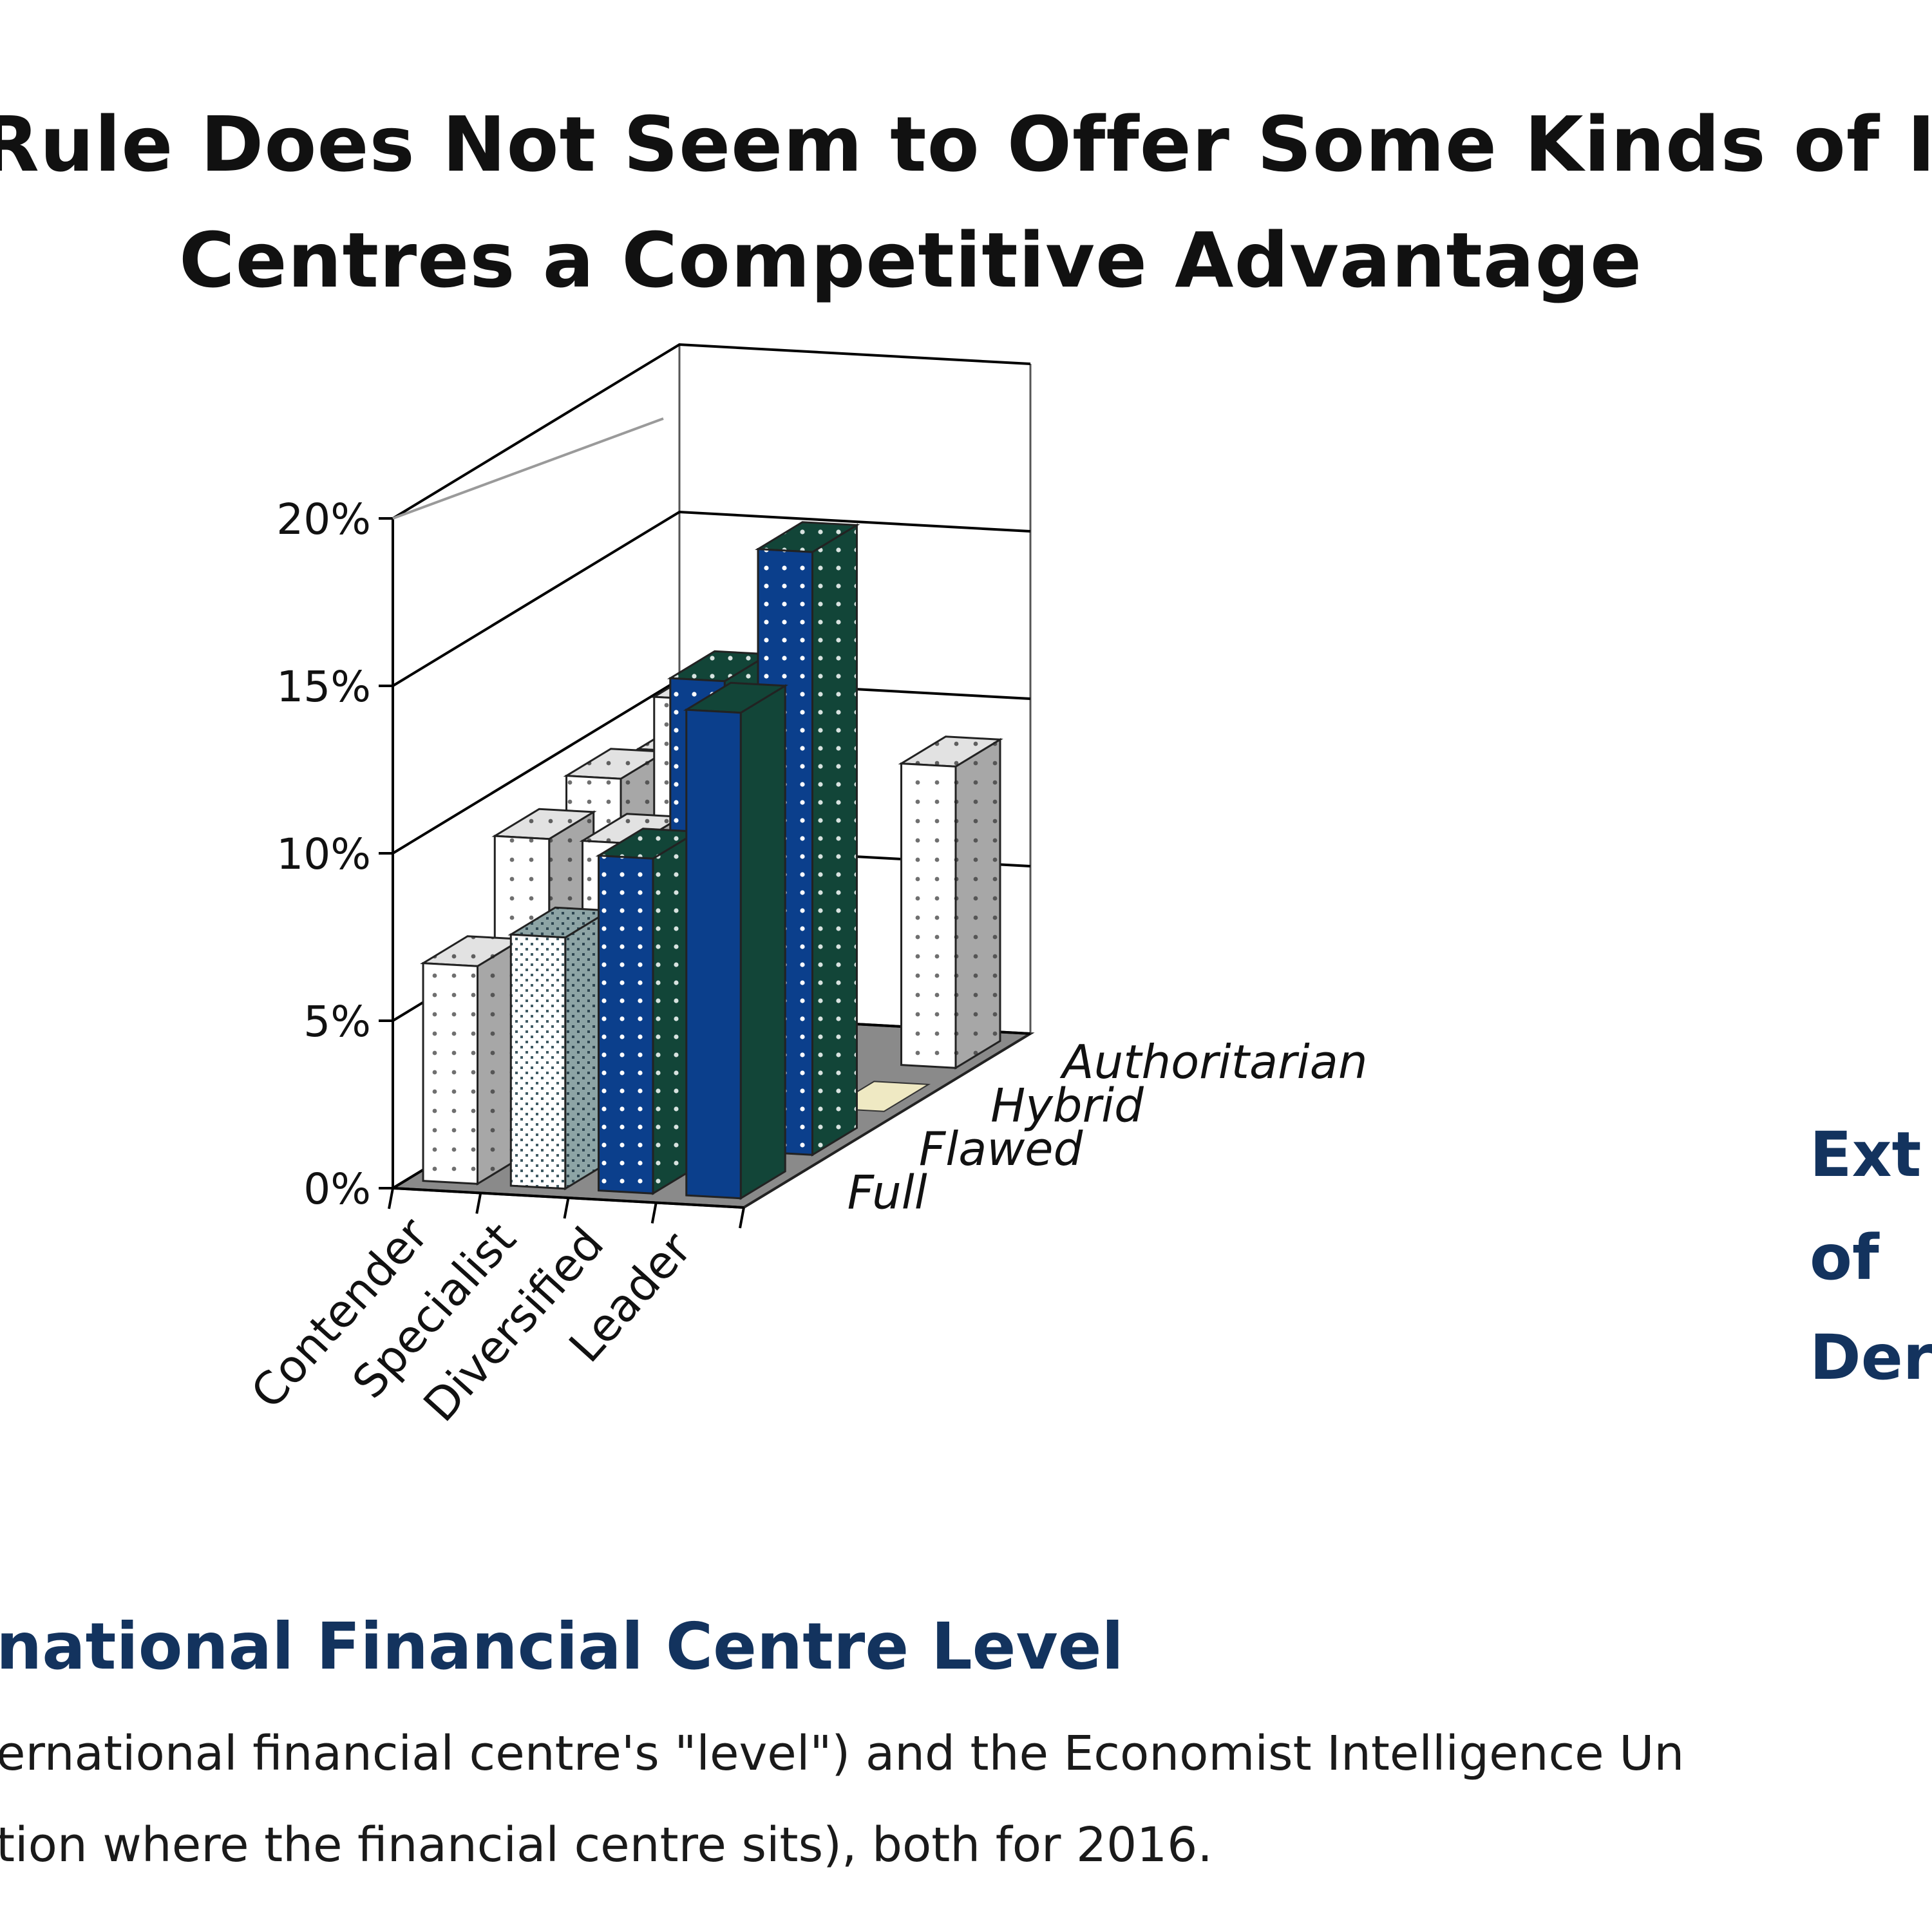 The image size is (1932, 1932). Describe the element at coordinates (323, 519) in the screenshot. I see `y-tick-label: 20%` at that location.